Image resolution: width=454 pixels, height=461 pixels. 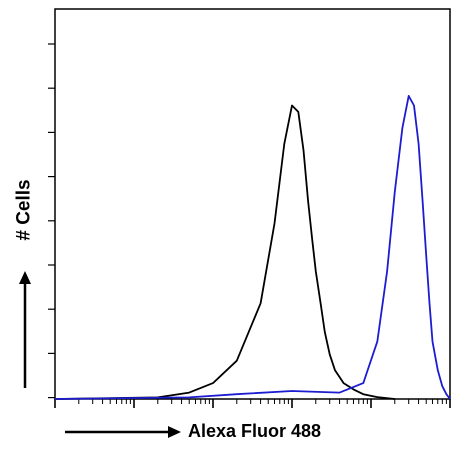 I want to click on x-axis-label: Alexa Fluor 488, so click(x=255, y=431).